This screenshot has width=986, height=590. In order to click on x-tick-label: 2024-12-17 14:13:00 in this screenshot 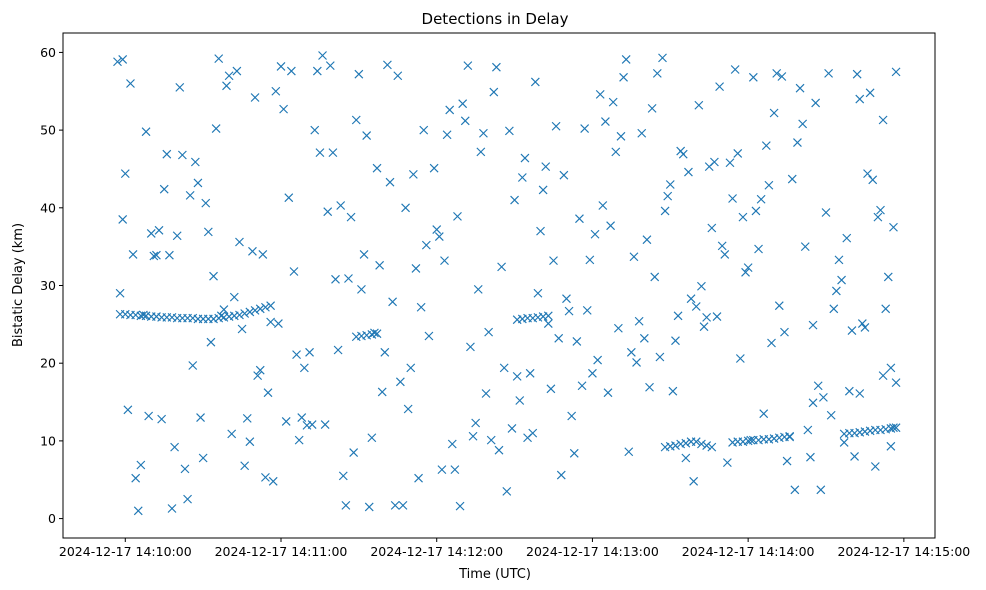, I will do `click(592, 551)`.